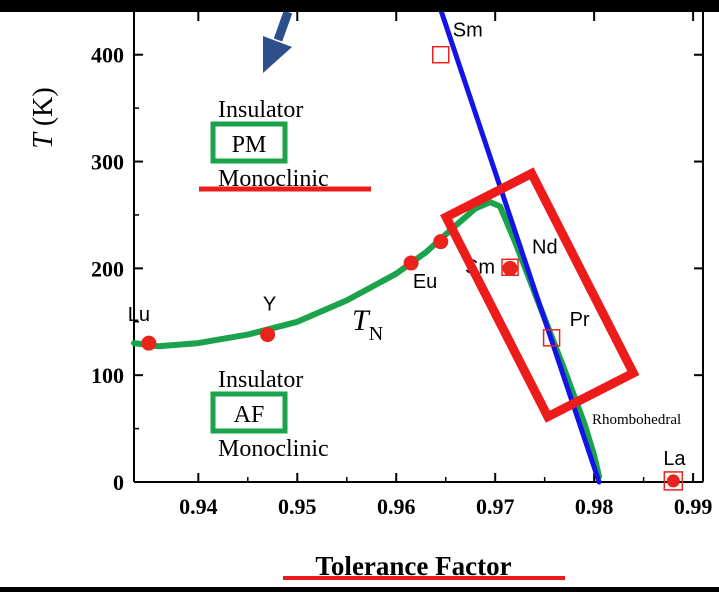  What do you see at coordinates (693, 506) in the screenshot?
I see `x-tick-label: 0.99` at bounding box center [693, 506].